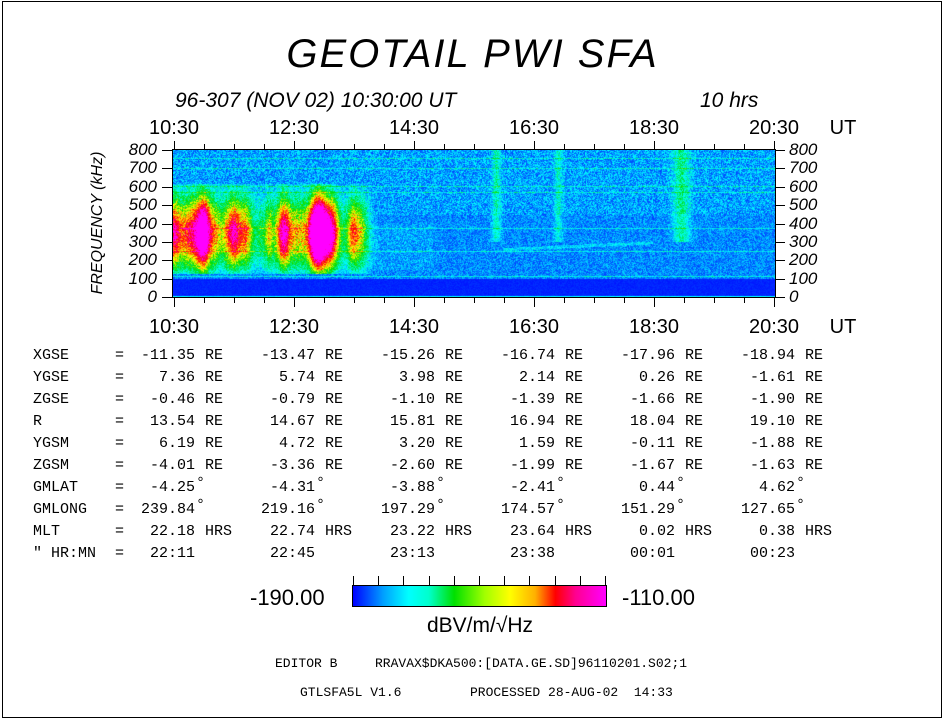 The width and height of the screenshot is (945, 720). What do you see at coordinates (47, 531) in the screenshot?
I see `row-label: MLT` at bounding box center [47, 531].